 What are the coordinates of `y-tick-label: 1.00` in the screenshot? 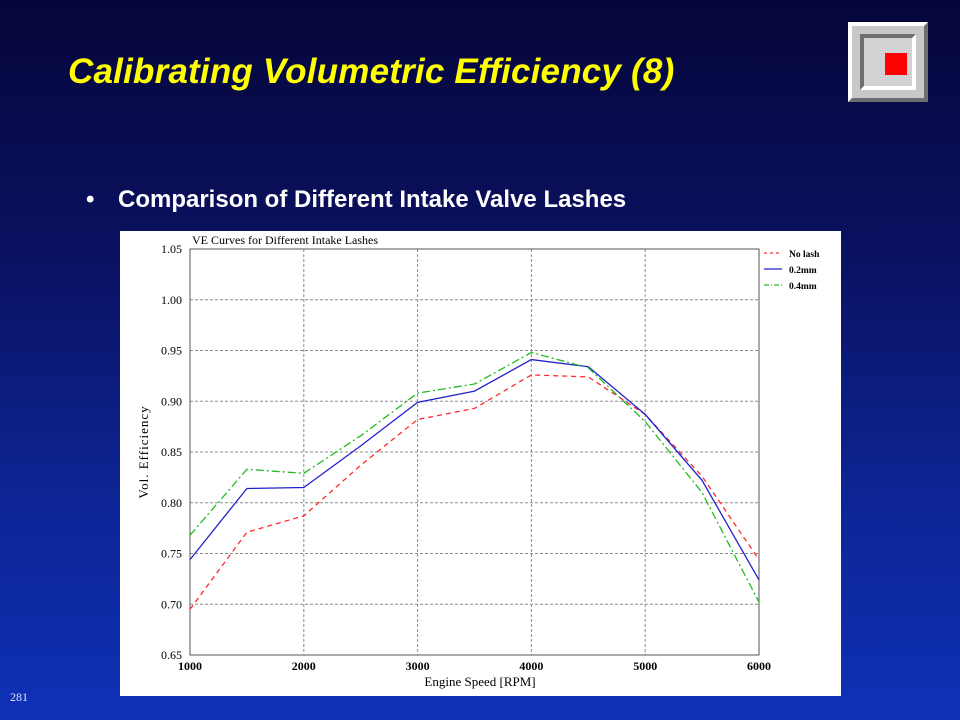 It's located at (171, 300).